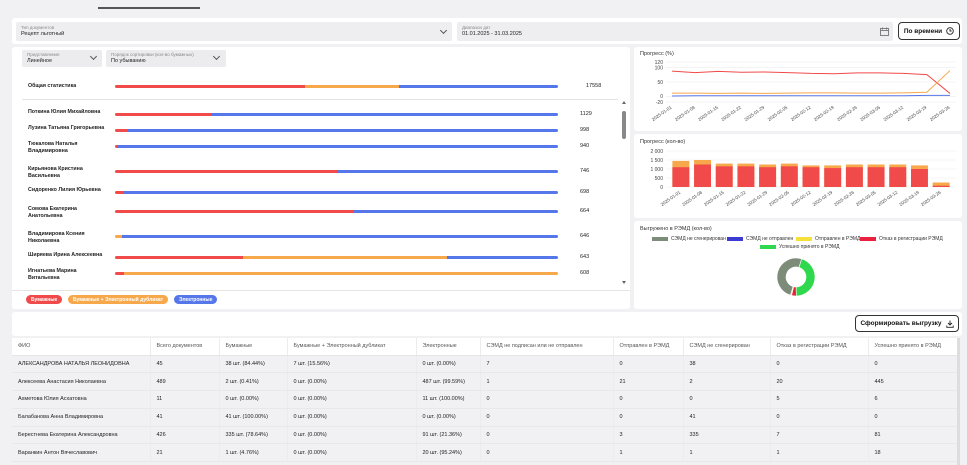 This screenshot has width=967, height=465. I want to click on table-cell: АЛЕКСАНДРОВА НАТАЛЬЯ ЛЕОНИДОВНА, so click(81, 364).